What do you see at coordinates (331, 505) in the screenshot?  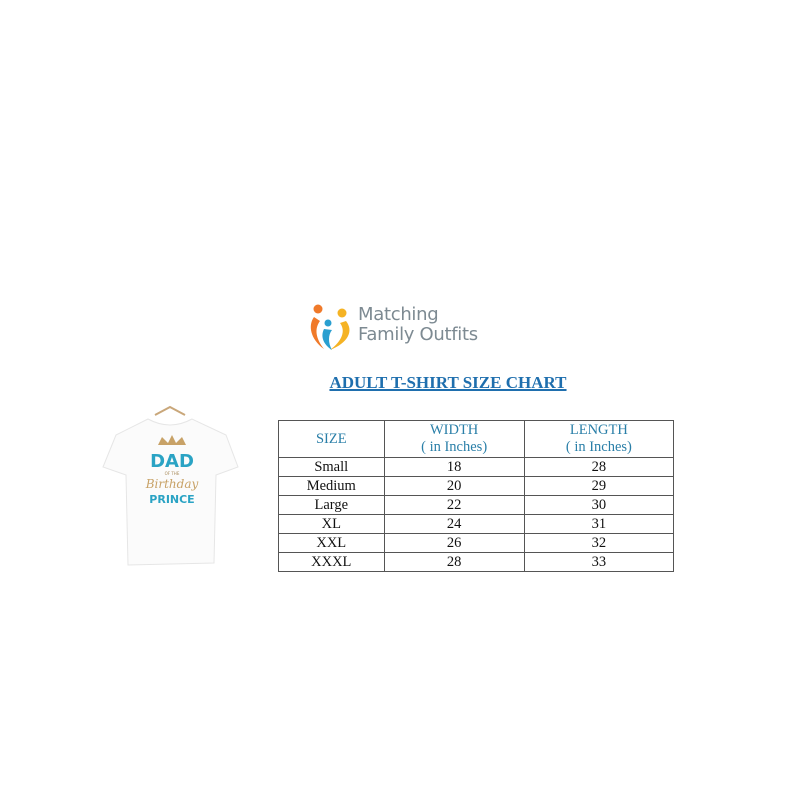 I see `size-cell: Large` at bounding box center [331, 505].